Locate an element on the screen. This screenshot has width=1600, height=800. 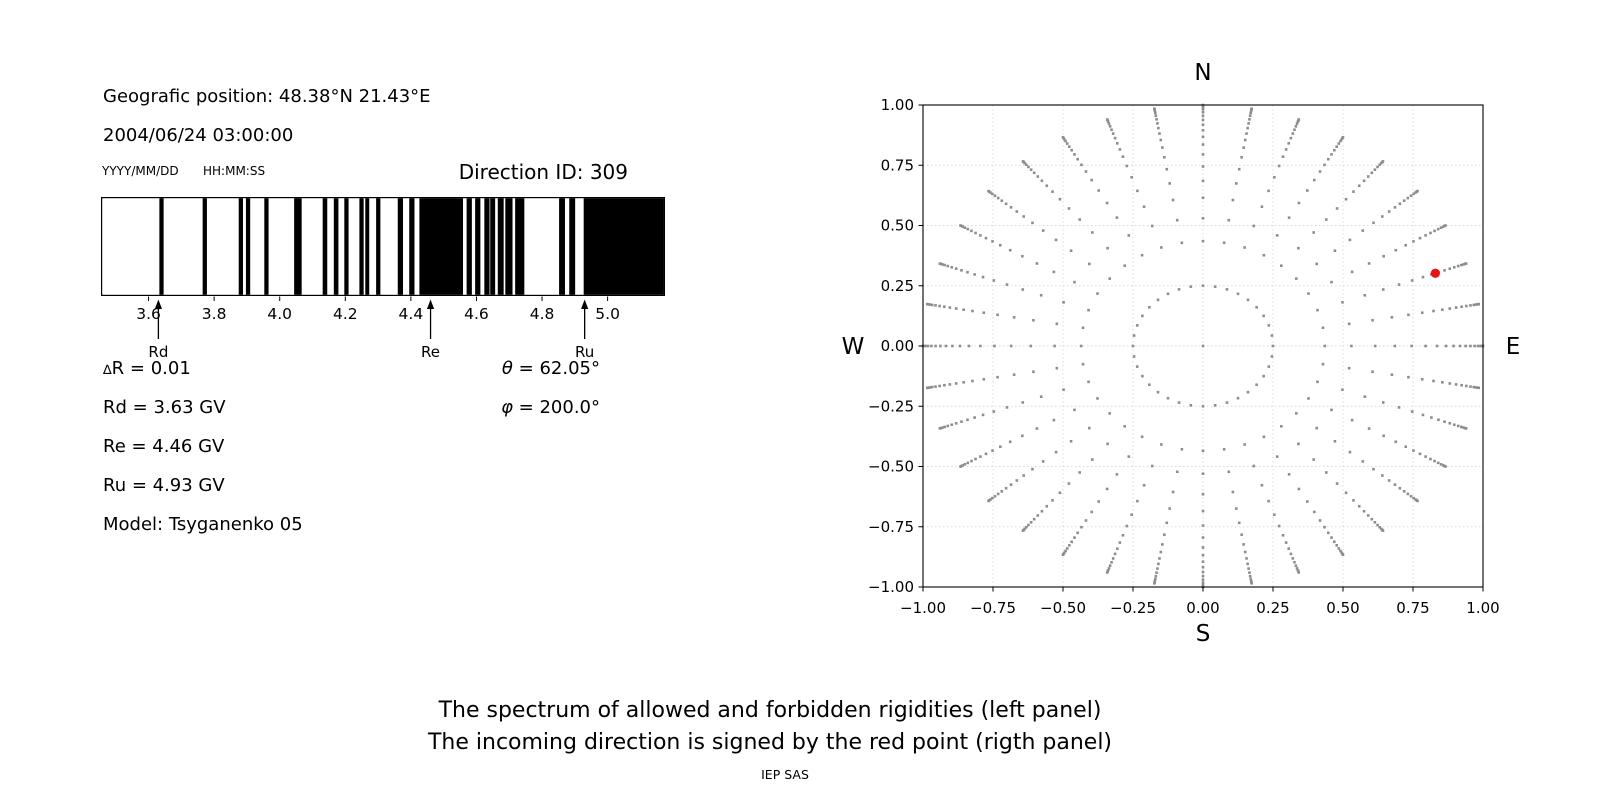
x-tick-label: 3.8 is located at coordinates (214, 314).